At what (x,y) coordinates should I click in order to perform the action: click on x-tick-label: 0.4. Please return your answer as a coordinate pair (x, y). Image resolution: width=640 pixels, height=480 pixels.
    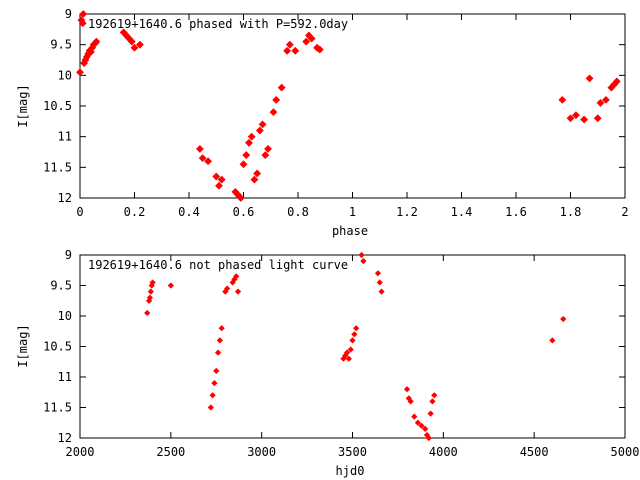
    Looking at the image, I should click on (189, 212).